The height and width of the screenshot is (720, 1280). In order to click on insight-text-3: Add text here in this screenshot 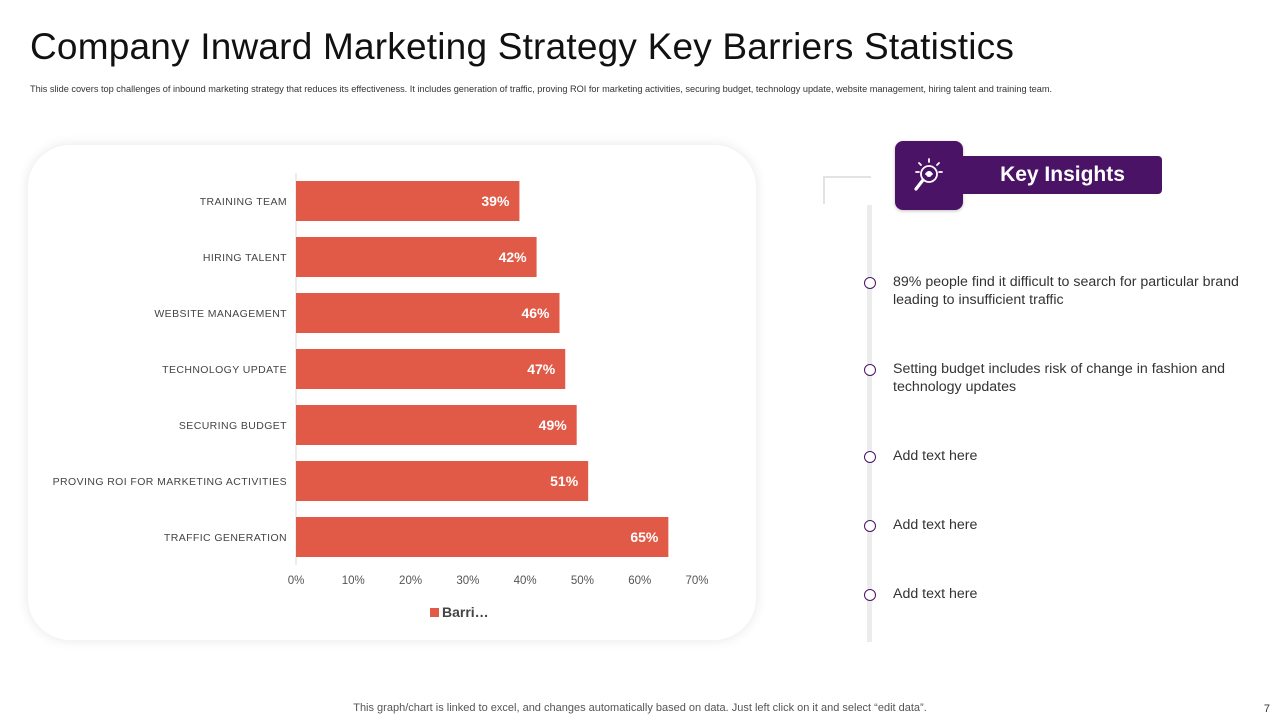, I will do `click(935, 456)`.